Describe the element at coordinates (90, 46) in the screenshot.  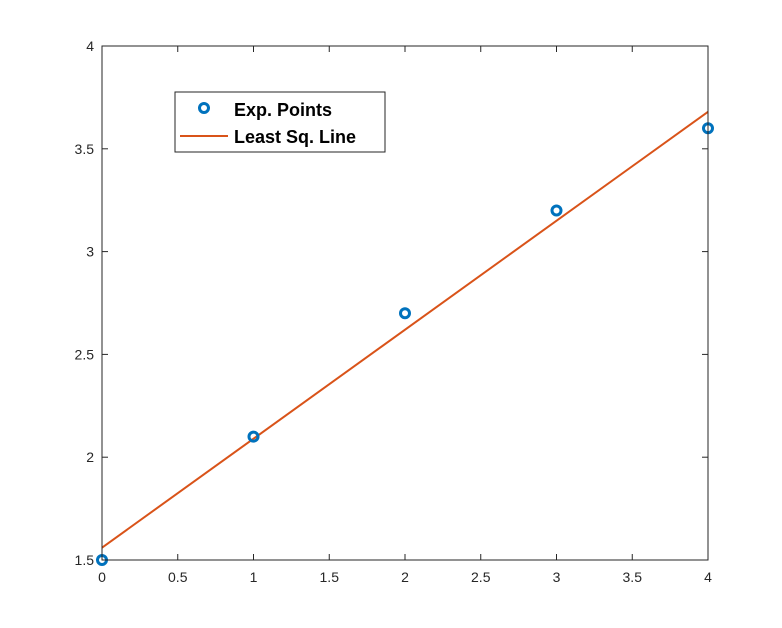
I see `y-tick-label: 4` at that location.